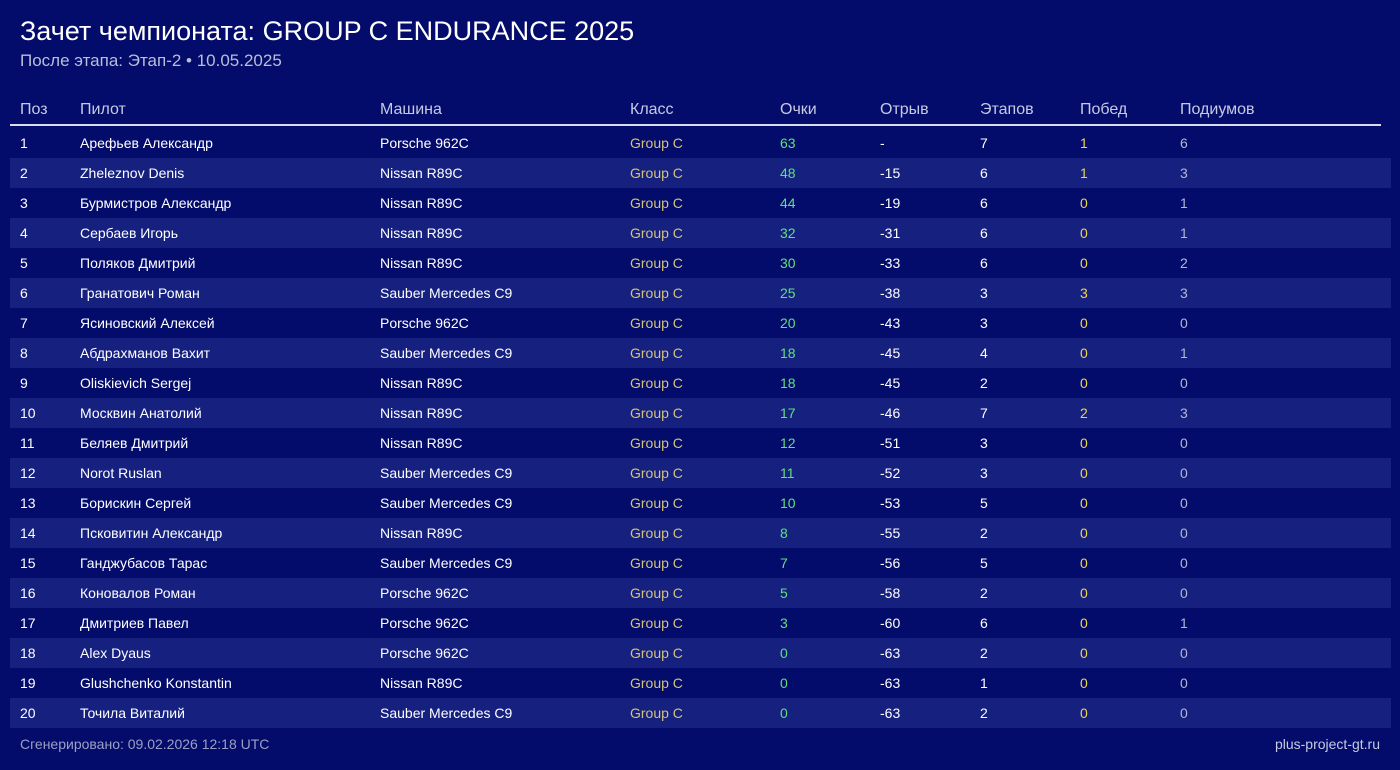  I want to click on cell-pos: 20, so click(28, 713).